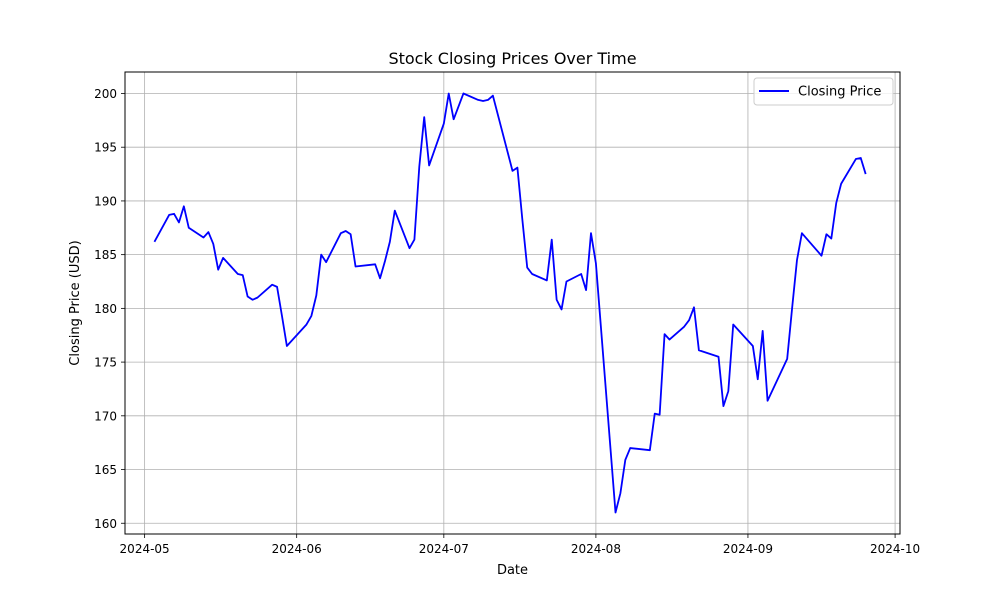  What do you see at coordinates (895, 549) in the screenshot?
I see `x-tick-label: 2024-10` at bounding box center [895, 549].